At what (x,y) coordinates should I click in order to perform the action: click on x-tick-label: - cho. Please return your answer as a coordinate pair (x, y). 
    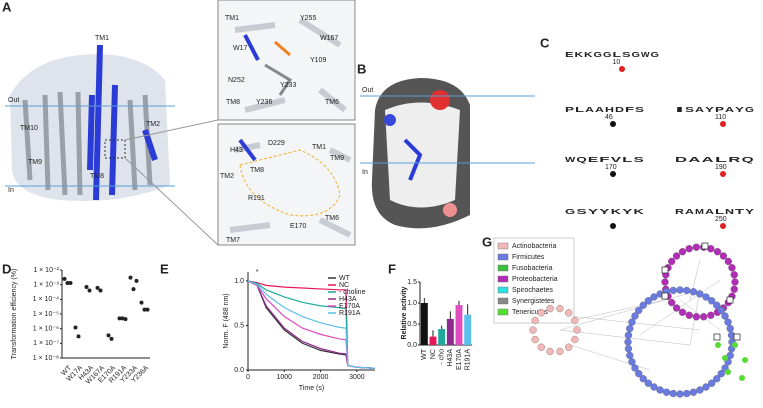
    Looking at the image, I should click on (442, 357).